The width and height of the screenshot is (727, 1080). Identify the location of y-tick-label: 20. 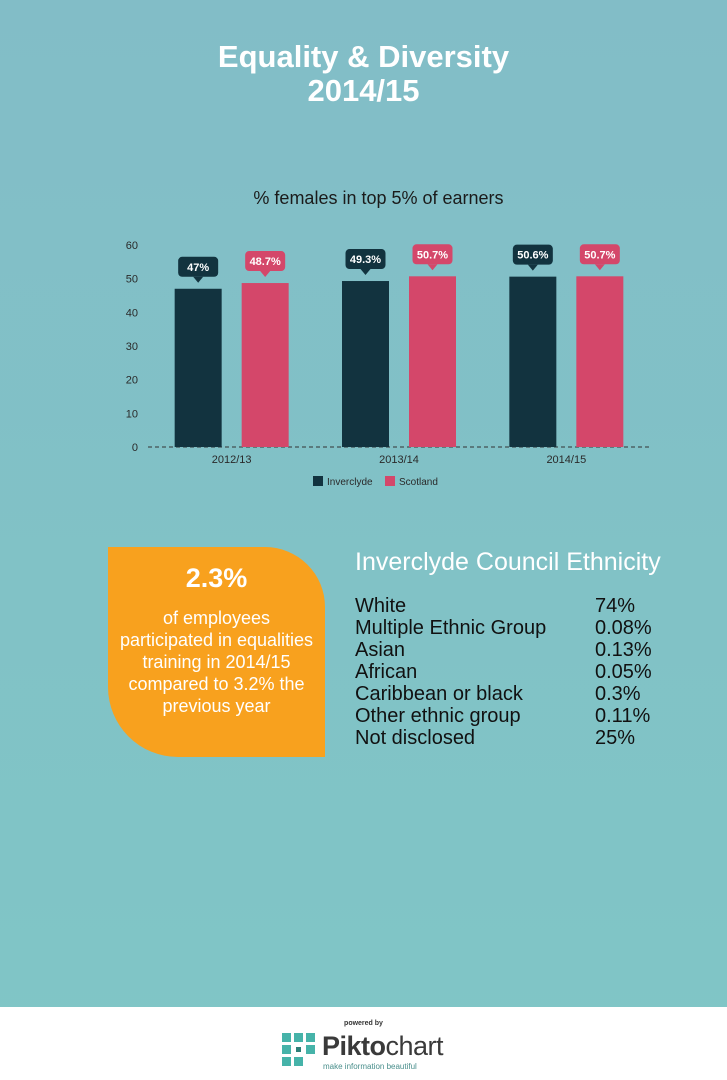
(132, 381).